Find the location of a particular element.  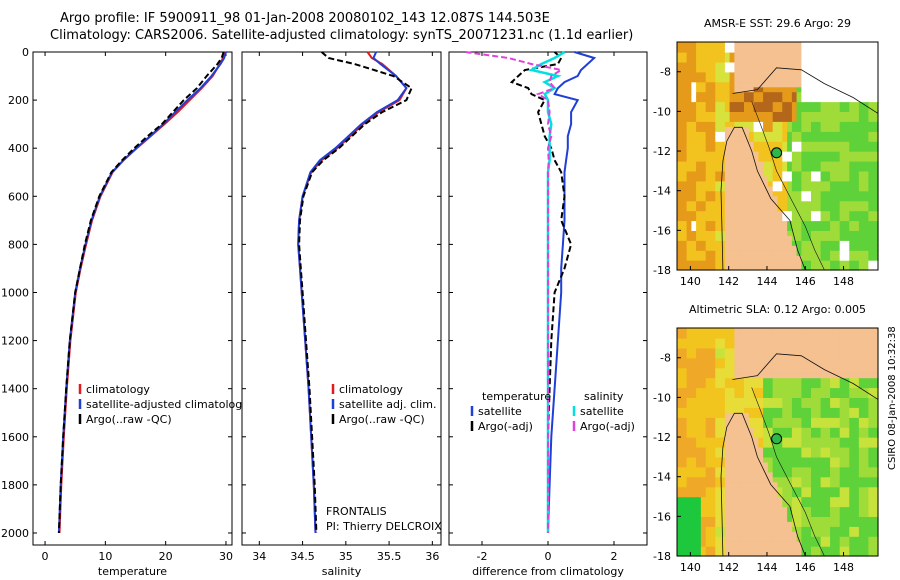

x-tick-label: 34.5 is located at coordinates (302, 556).